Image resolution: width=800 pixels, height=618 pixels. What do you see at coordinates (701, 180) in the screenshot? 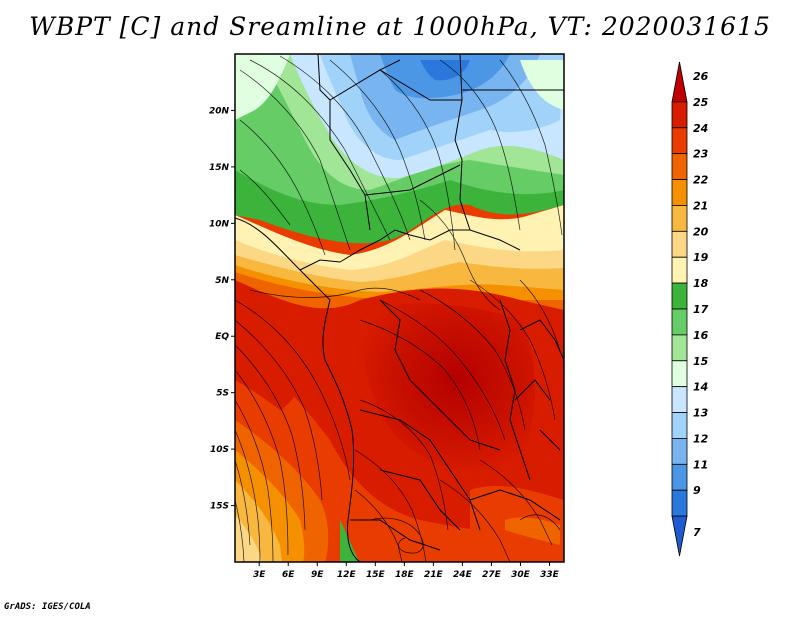
I see `colorbar-label: 22` at bounding box center [701, 180].